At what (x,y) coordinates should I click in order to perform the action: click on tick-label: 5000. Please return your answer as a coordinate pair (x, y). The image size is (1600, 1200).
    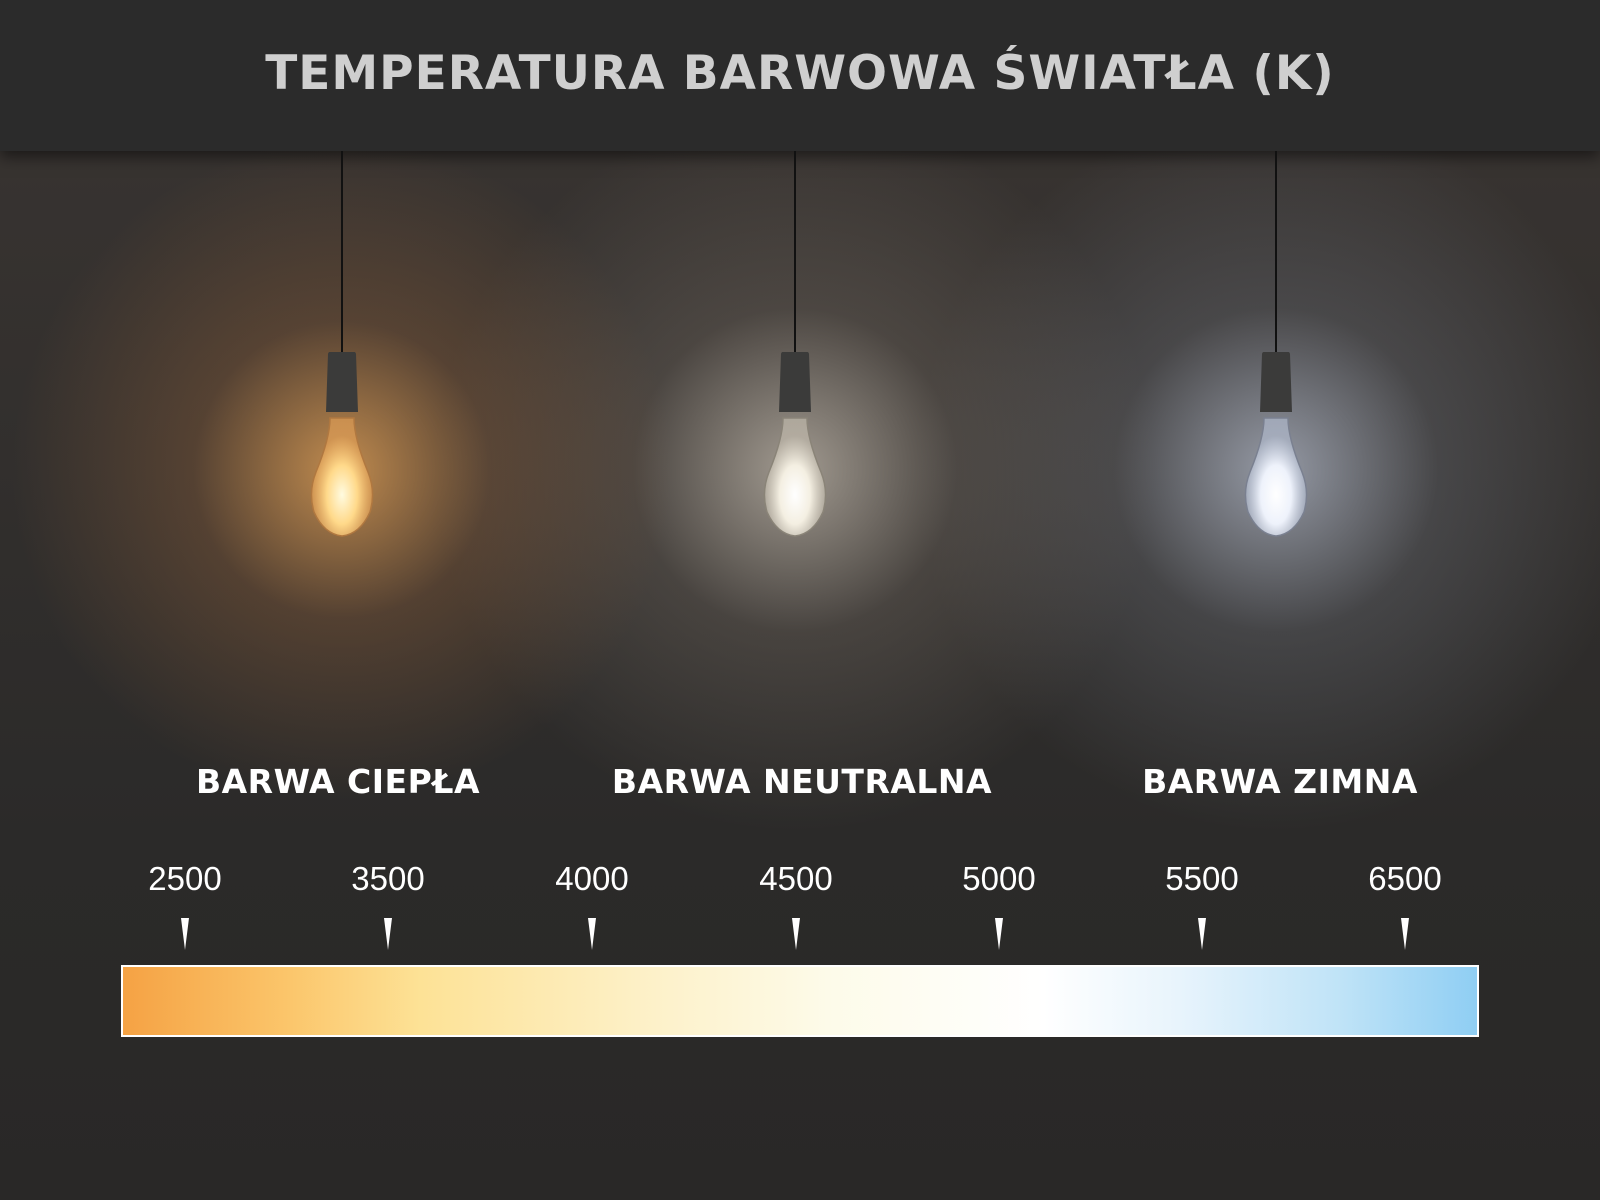
    Looking at the image, I should click on (999, 878).